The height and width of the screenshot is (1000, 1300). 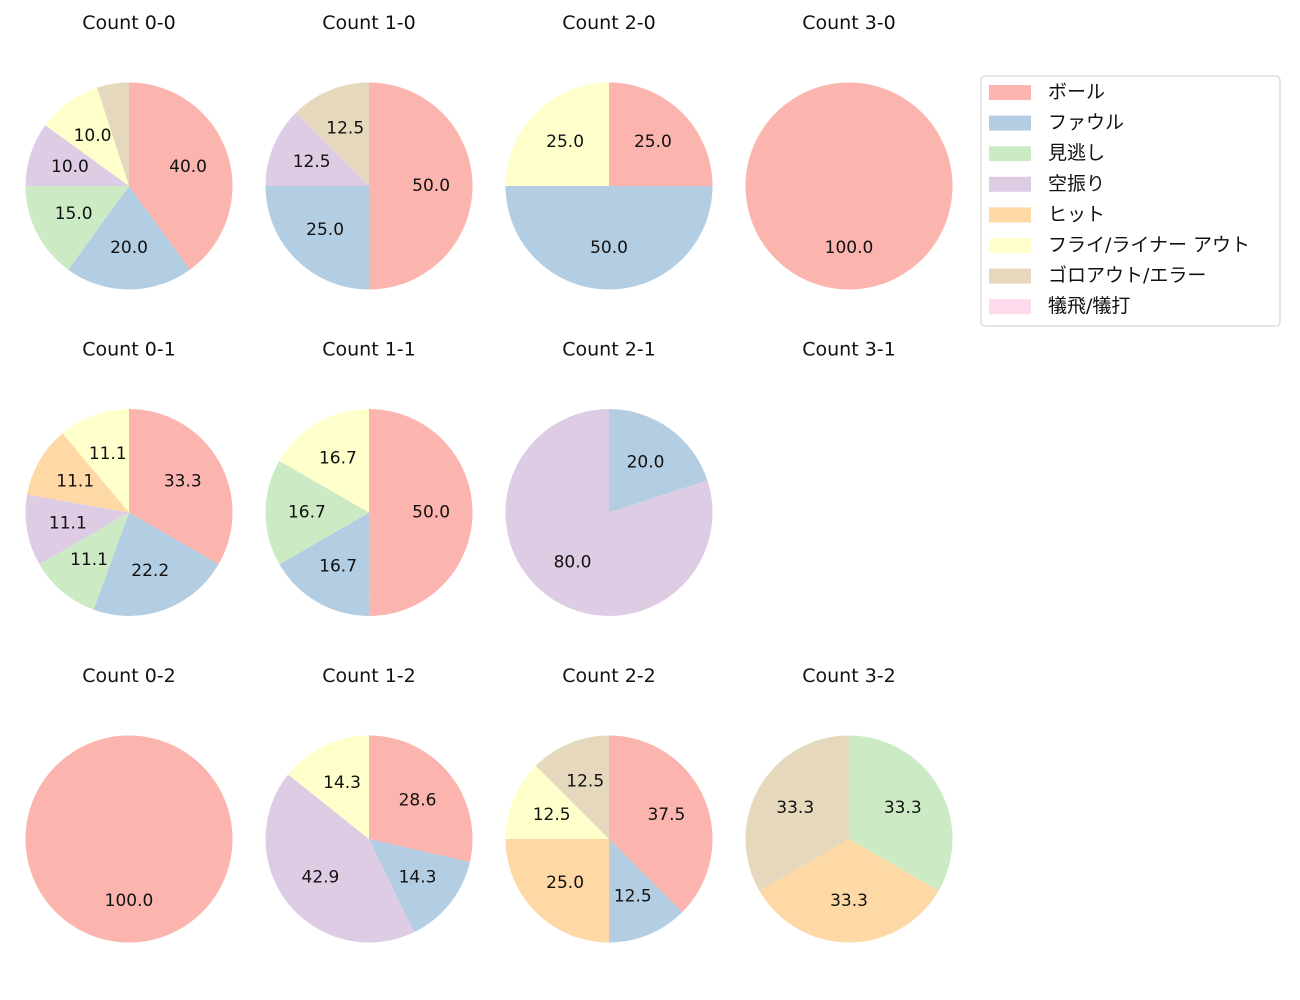 I want to click on legend-label: ボール, so click(x=1076, y=92).